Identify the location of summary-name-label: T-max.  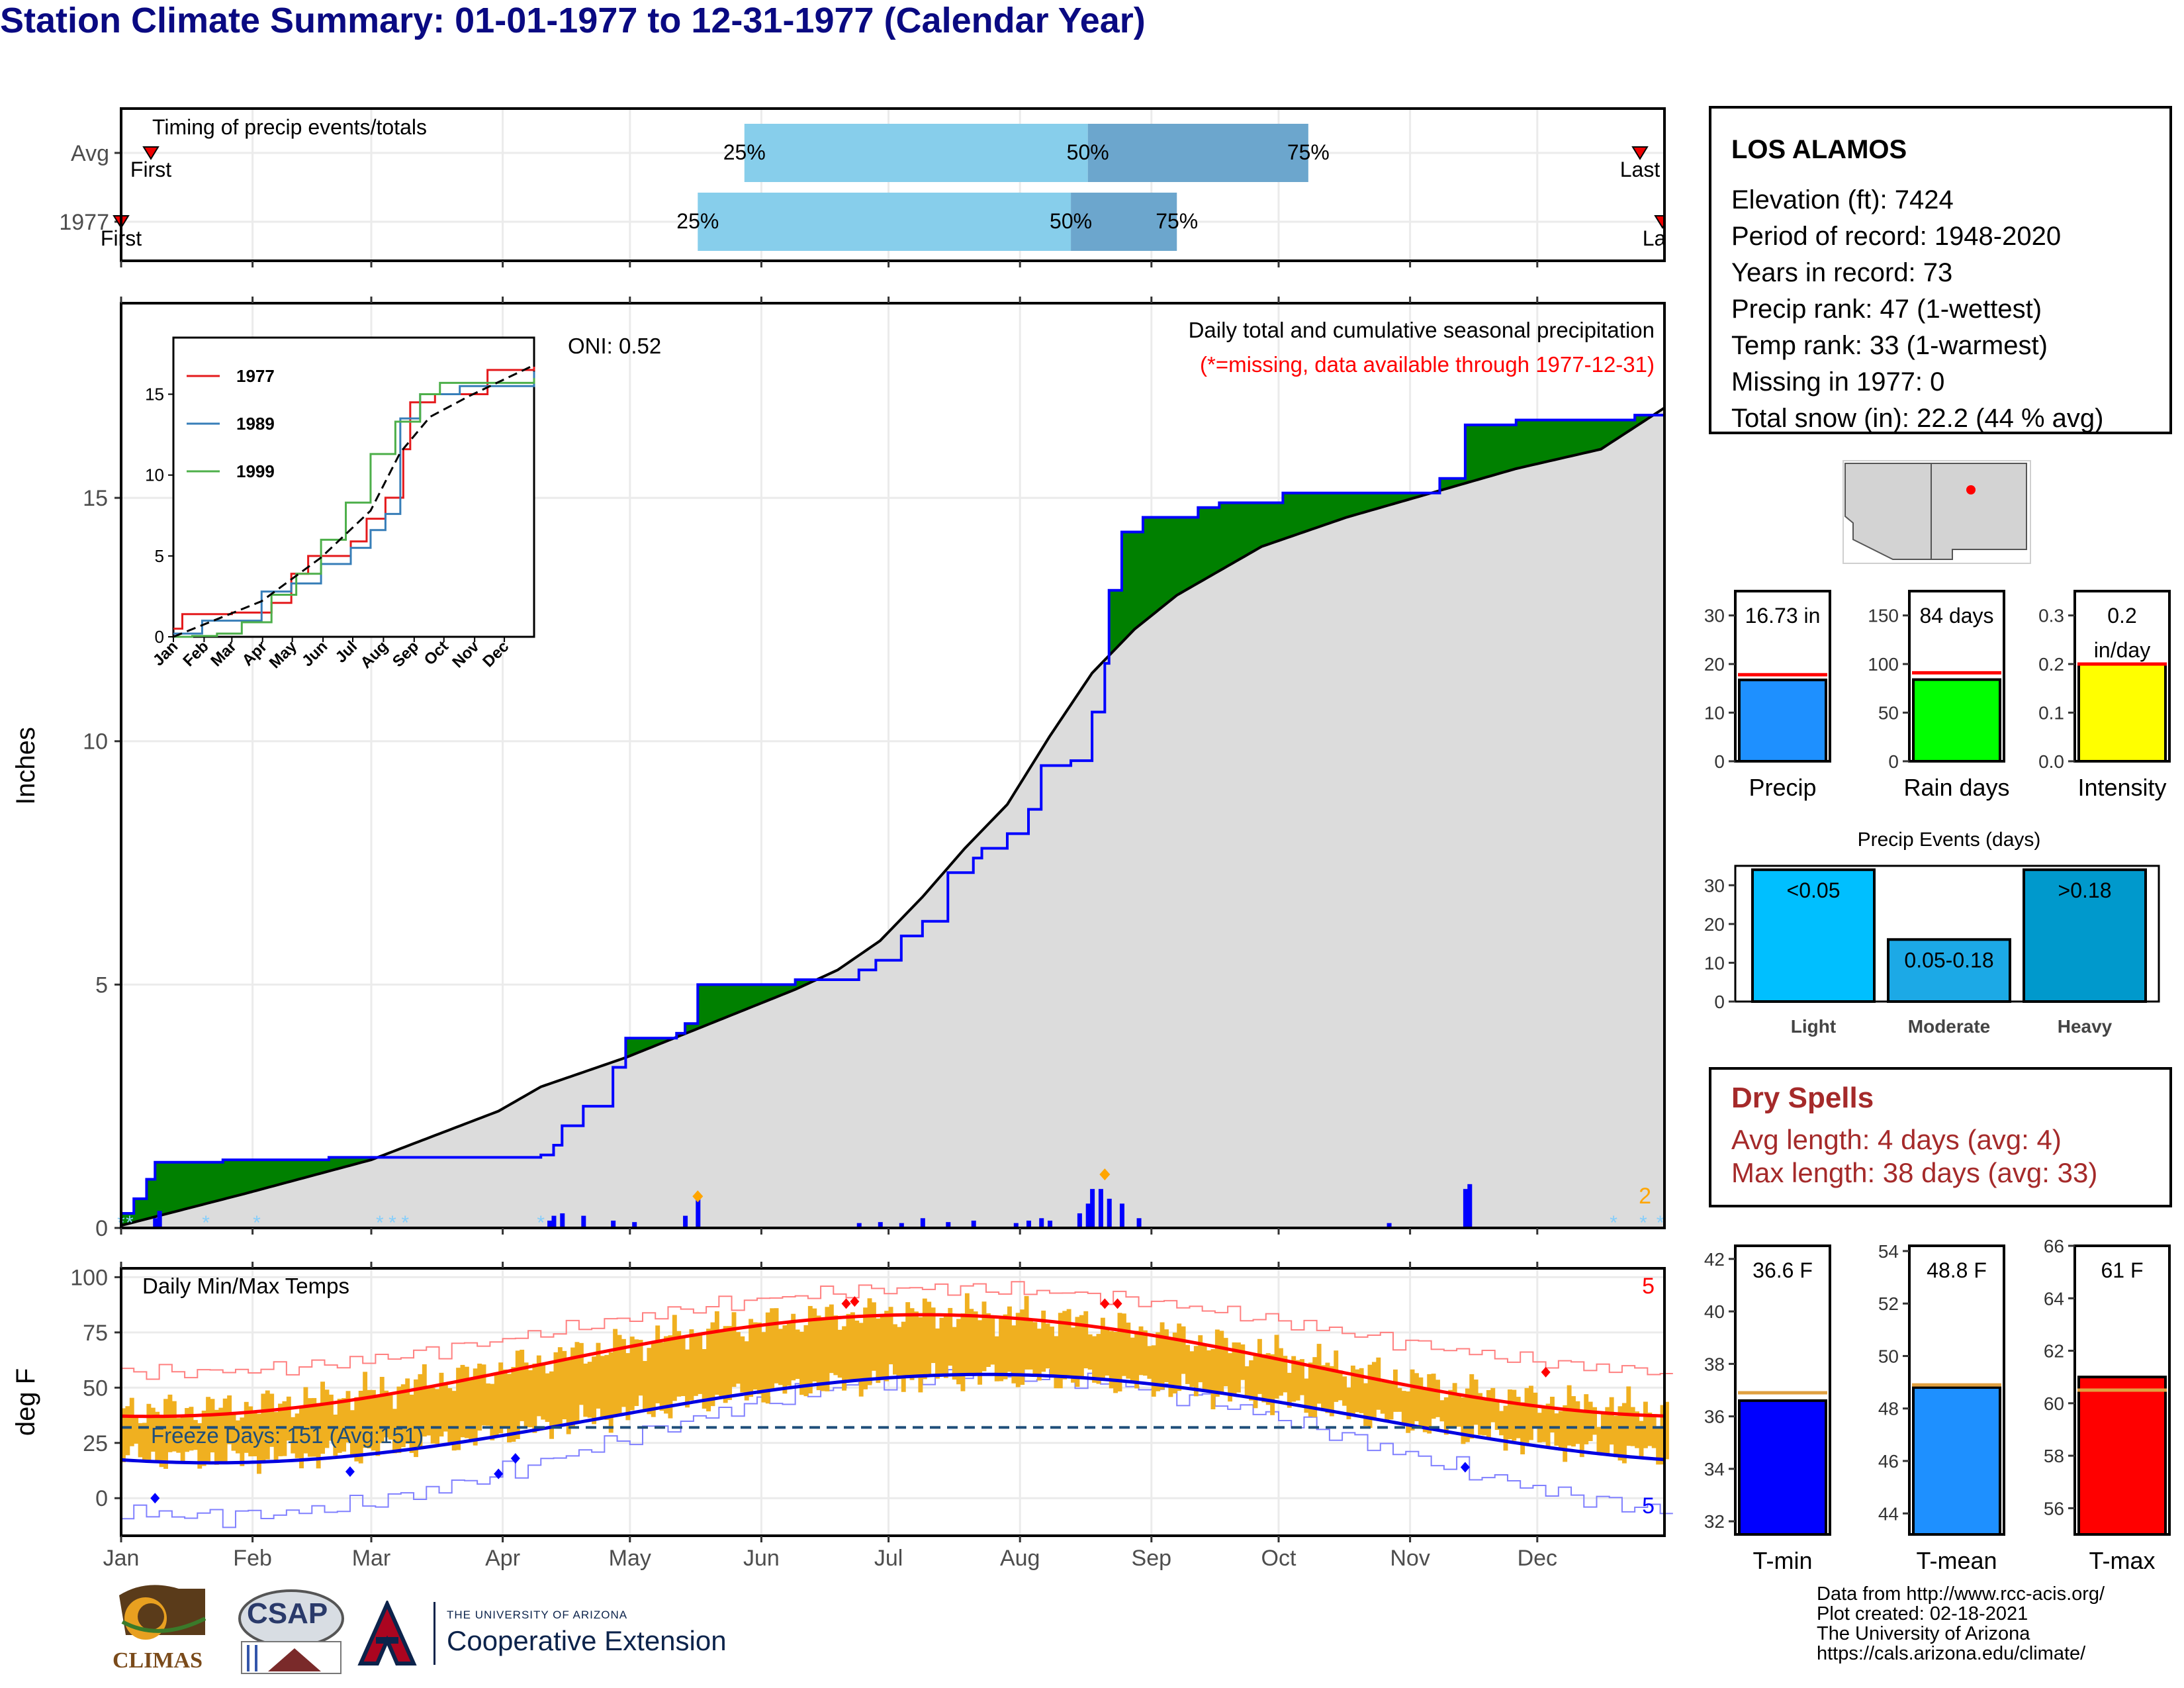
(2122, 1560).